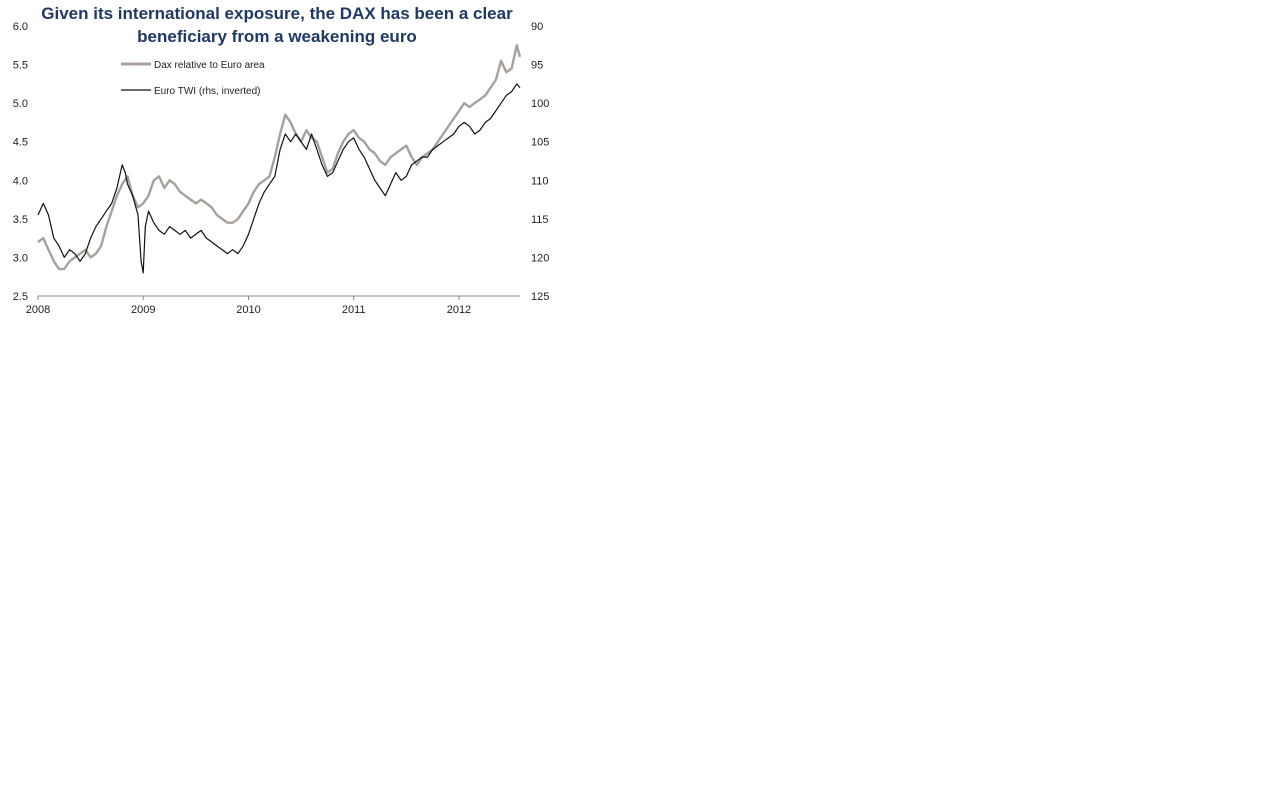  I want to click on x-tick-label: 2011, so click(354, 310).